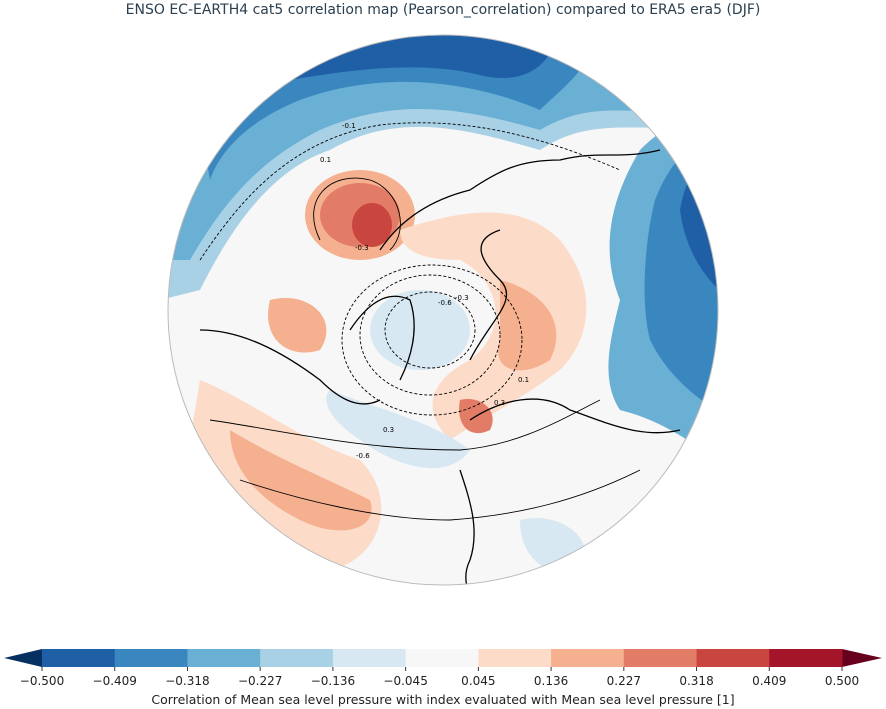 This screenshot has height=709, width=886. Describe the element at coordinates (260, 681) in the screenshot. I see `colorbar-tick-label: −0.227` at that location.